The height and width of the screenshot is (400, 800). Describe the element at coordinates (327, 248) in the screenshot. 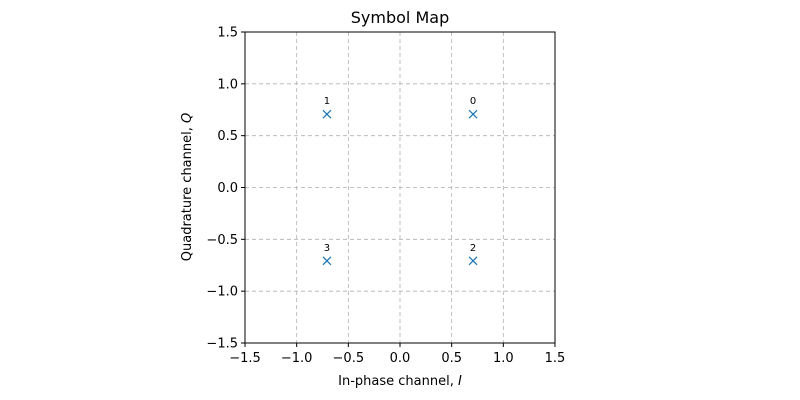

I see `point-label: 3` at that location.